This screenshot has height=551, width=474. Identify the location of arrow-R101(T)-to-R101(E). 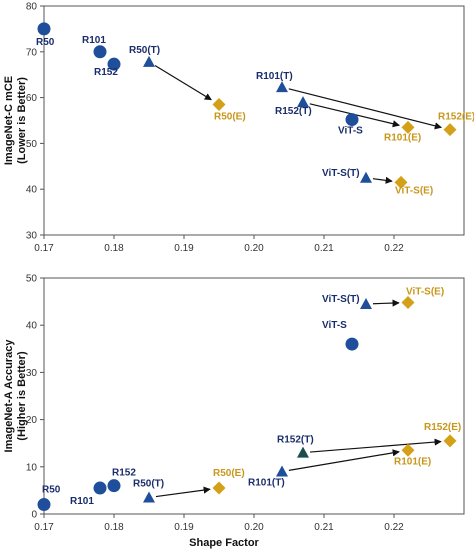
(344, 460).